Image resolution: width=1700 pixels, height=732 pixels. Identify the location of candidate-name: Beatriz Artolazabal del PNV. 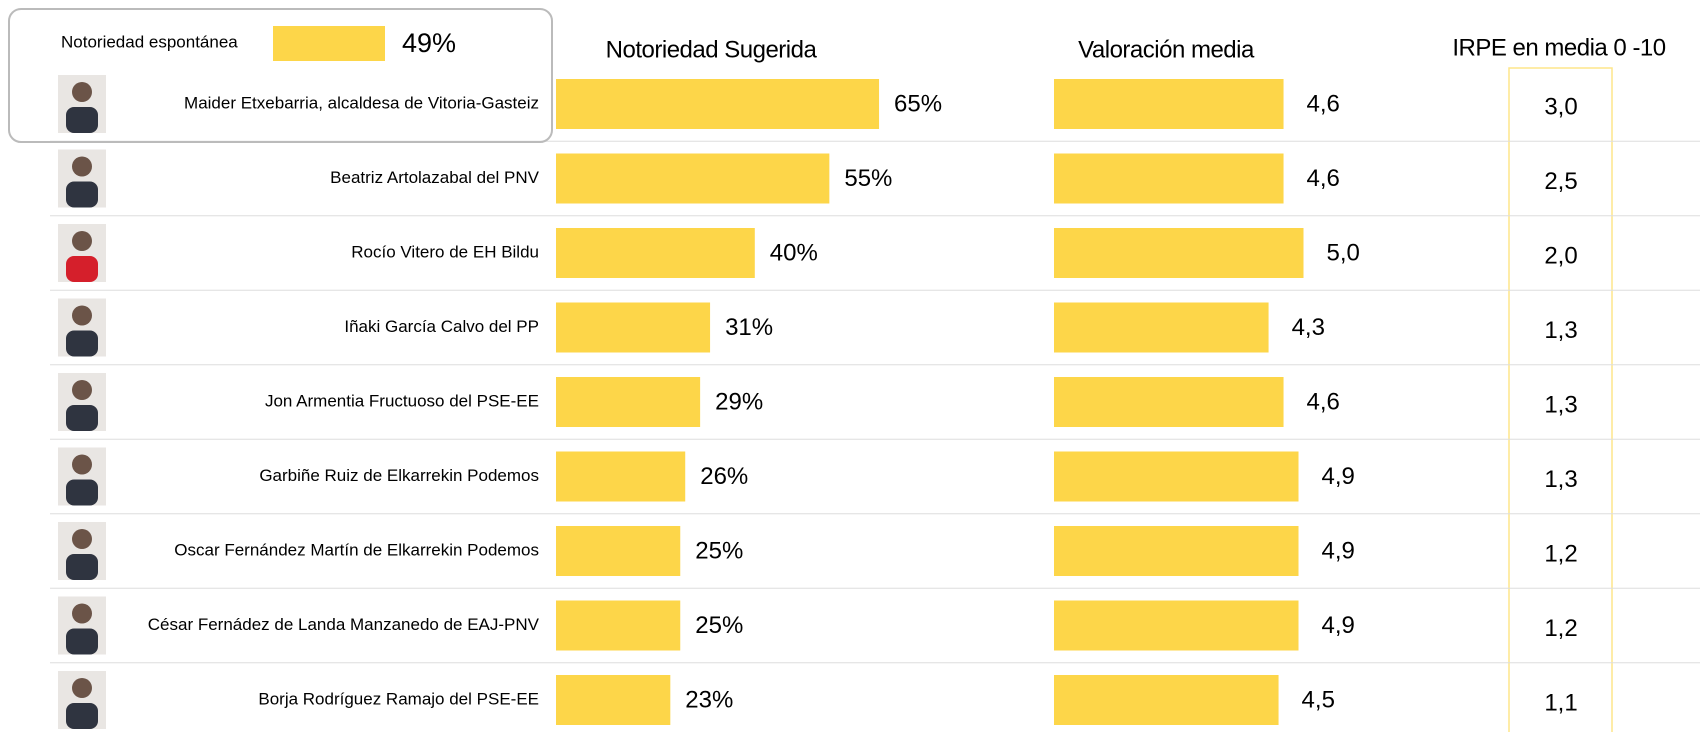
(434, 177).